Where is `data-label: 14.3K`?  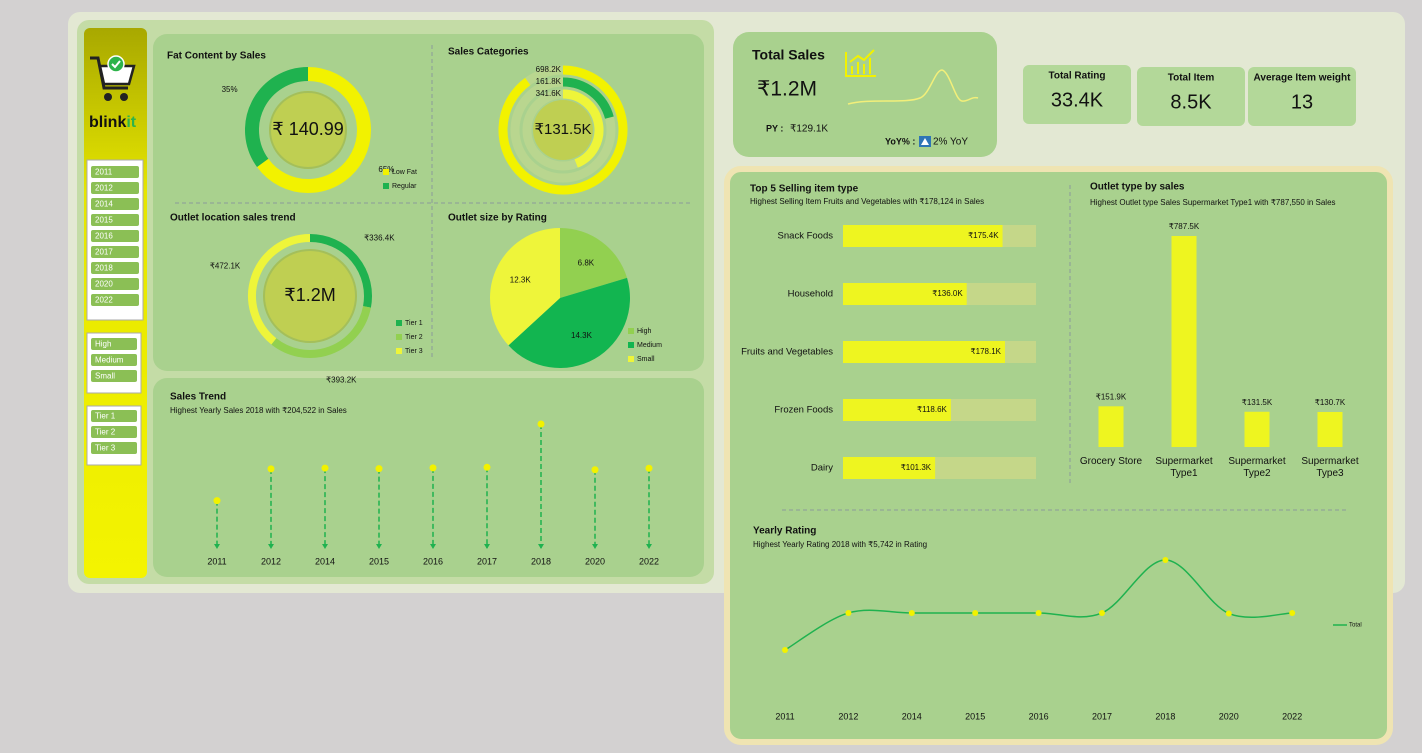 data-label: 14.3K is located at coordinates (582, 335).